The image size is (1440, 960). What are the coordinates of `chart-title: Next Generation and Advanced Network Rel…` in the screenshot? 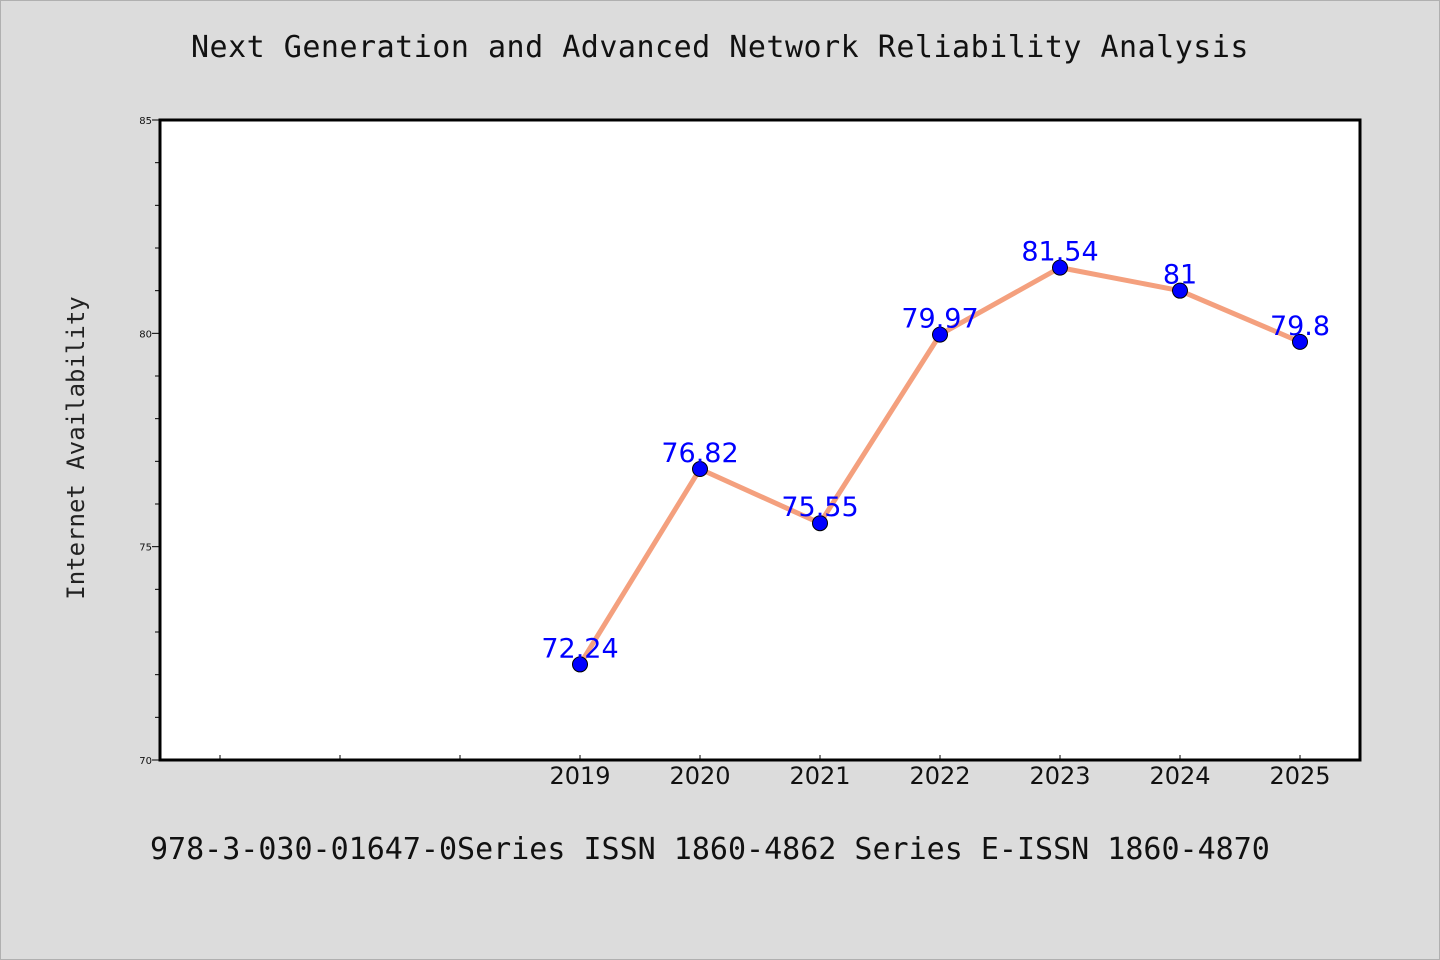 It's located at (719, 47).